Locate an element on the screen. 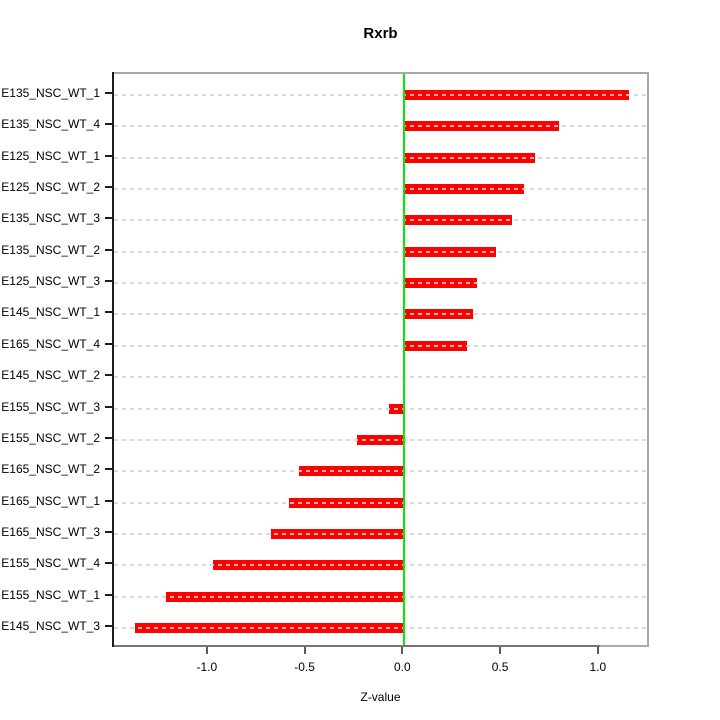  x-axis-title: Z-value is located at coordinates (380, 697).